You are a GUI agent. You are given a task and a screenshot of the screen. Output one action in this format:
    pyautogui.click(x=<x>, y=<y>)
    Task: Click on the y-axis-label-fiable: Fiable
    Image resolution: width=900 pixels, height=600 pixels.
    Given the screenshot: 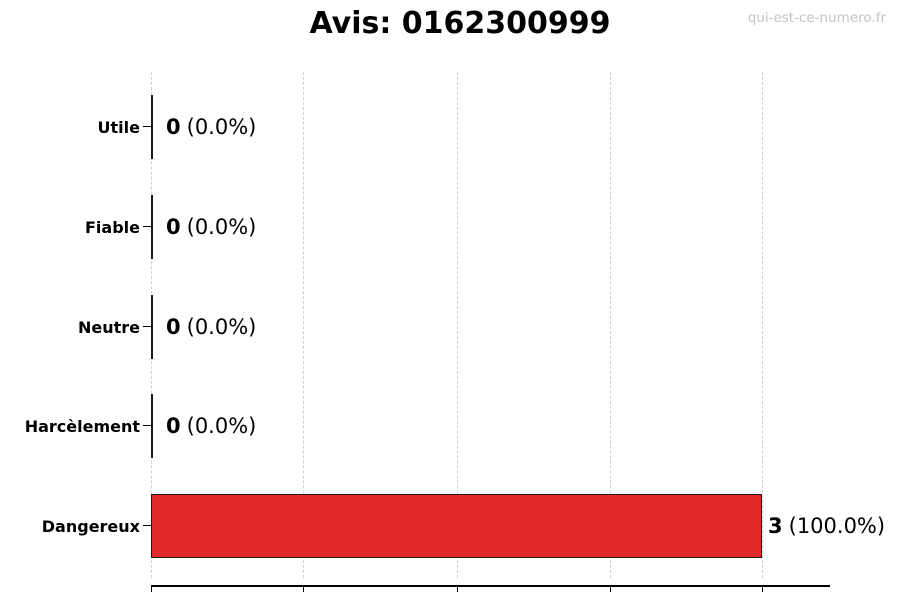 What is the action you would take?
    pyautogui.click(x=112, y=227)
    